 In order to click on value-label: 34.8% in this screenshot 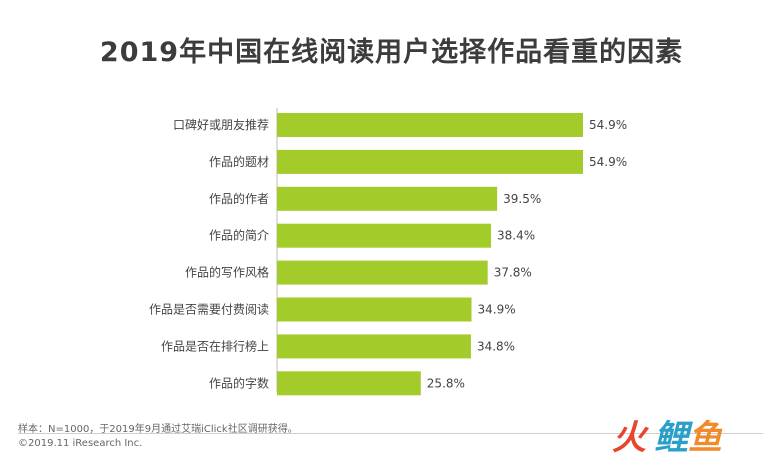, I will do `click(496, 346)`.